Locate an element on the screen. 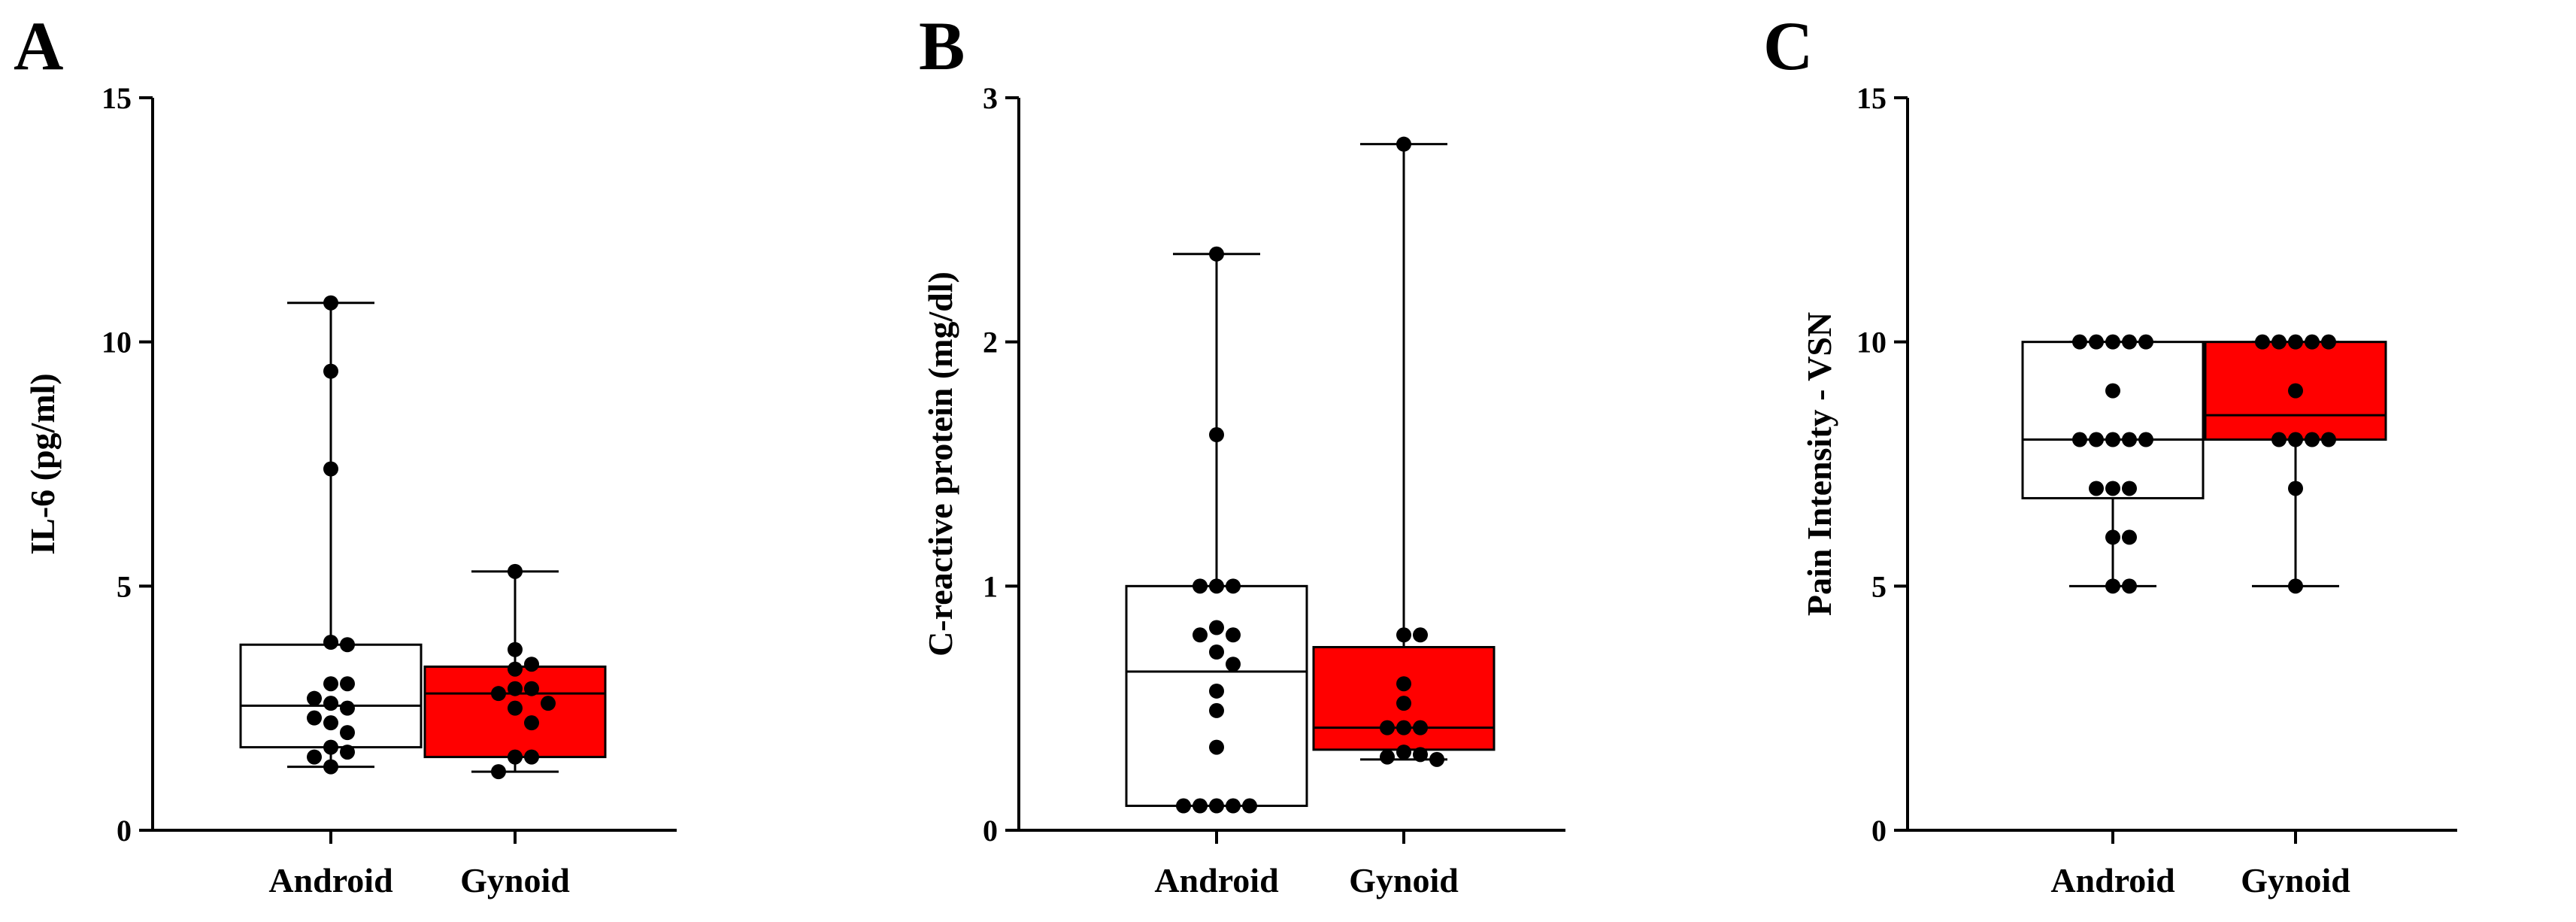  y-tick-label: 2 is located at coordinates (990, 342).